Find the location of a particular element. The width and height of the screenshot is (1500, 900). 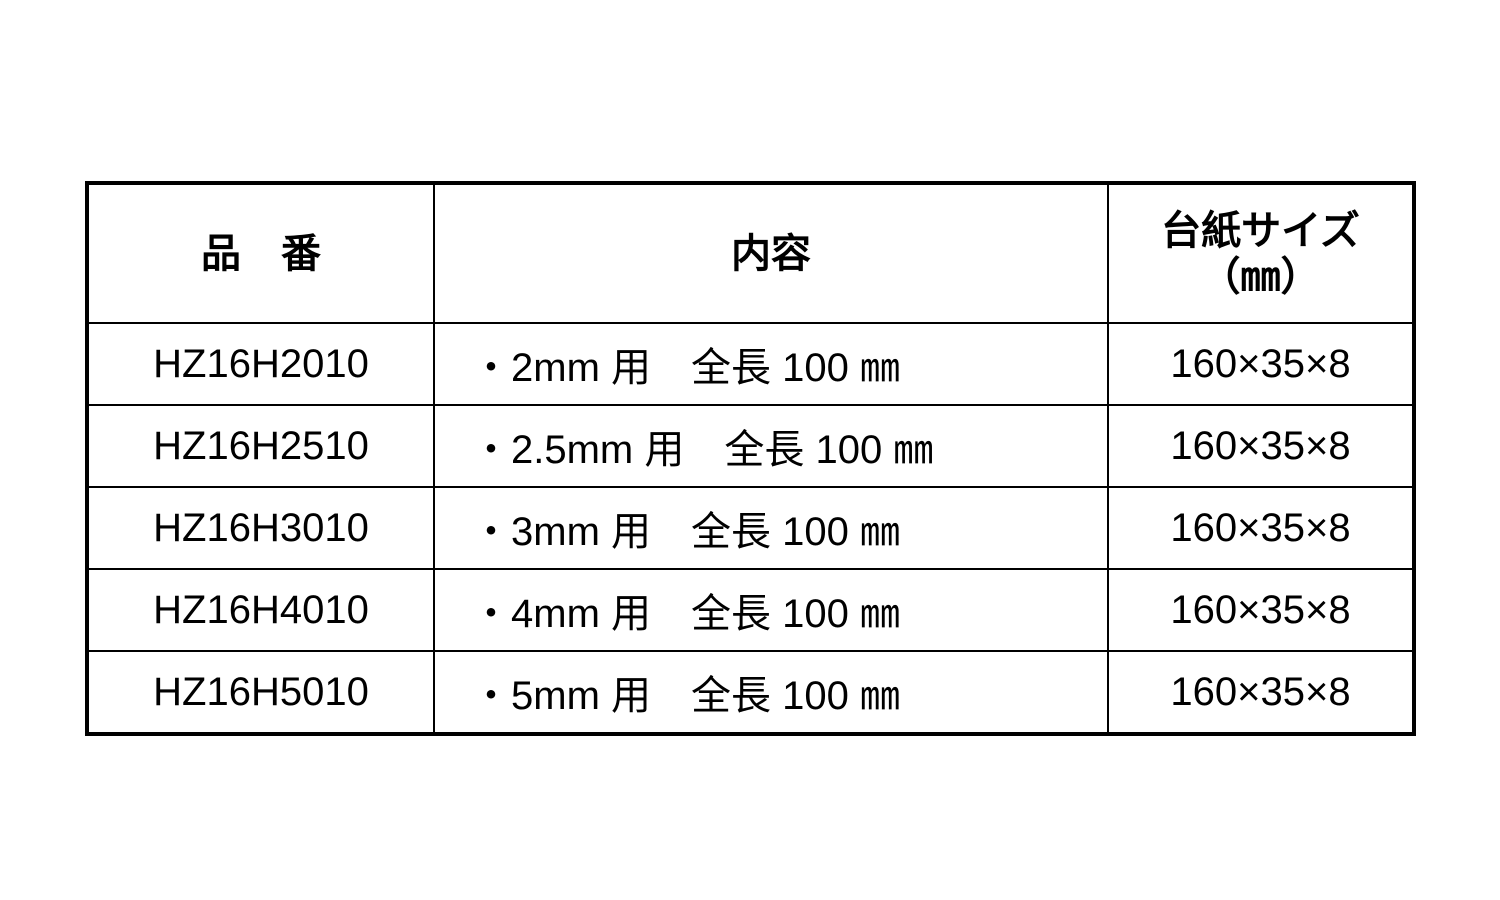

bit-size: ・4mm 用 is located at coordinates (561, 614).